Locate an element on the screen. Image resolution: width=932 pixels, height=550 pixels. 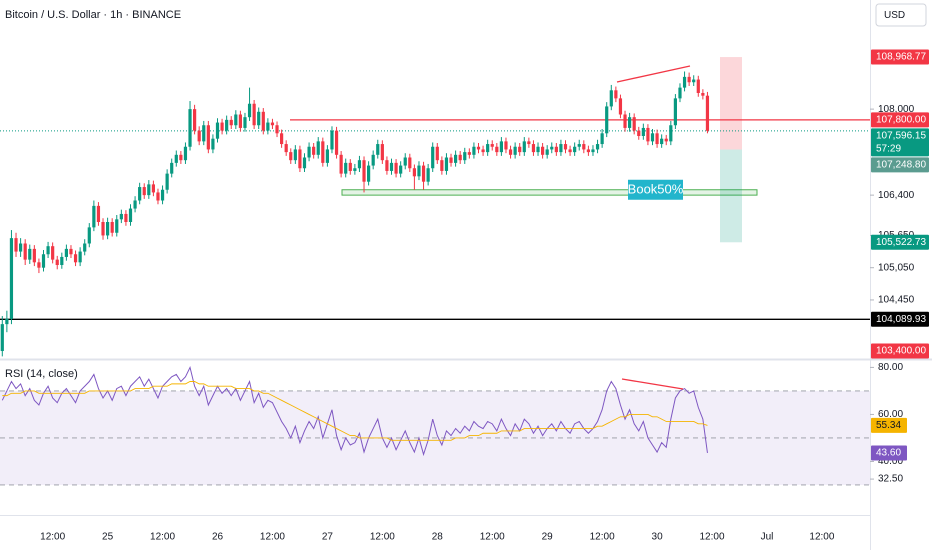
x-tick-label: 25 is located at coordinates (108, 537).